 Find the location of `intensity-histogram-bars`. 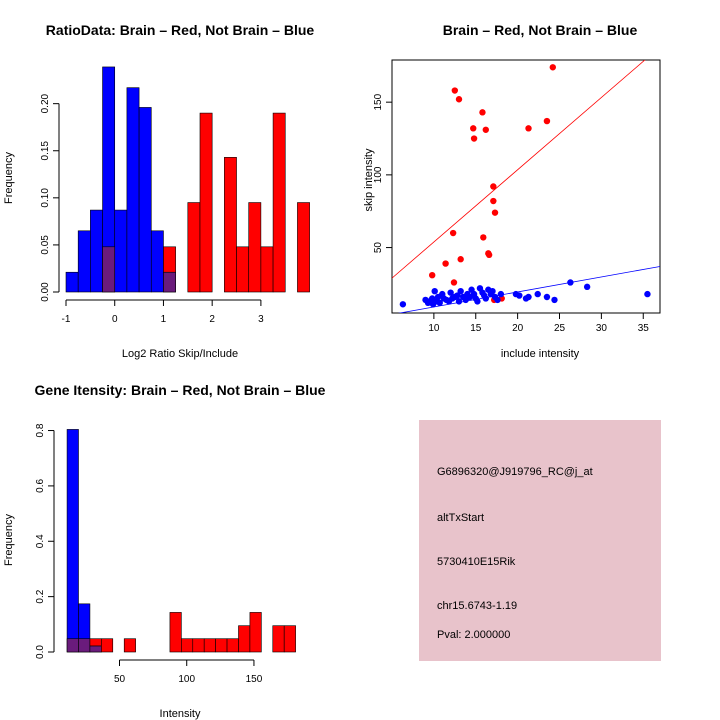

intensity-histogram-bars is located at coordinates (181, 541).